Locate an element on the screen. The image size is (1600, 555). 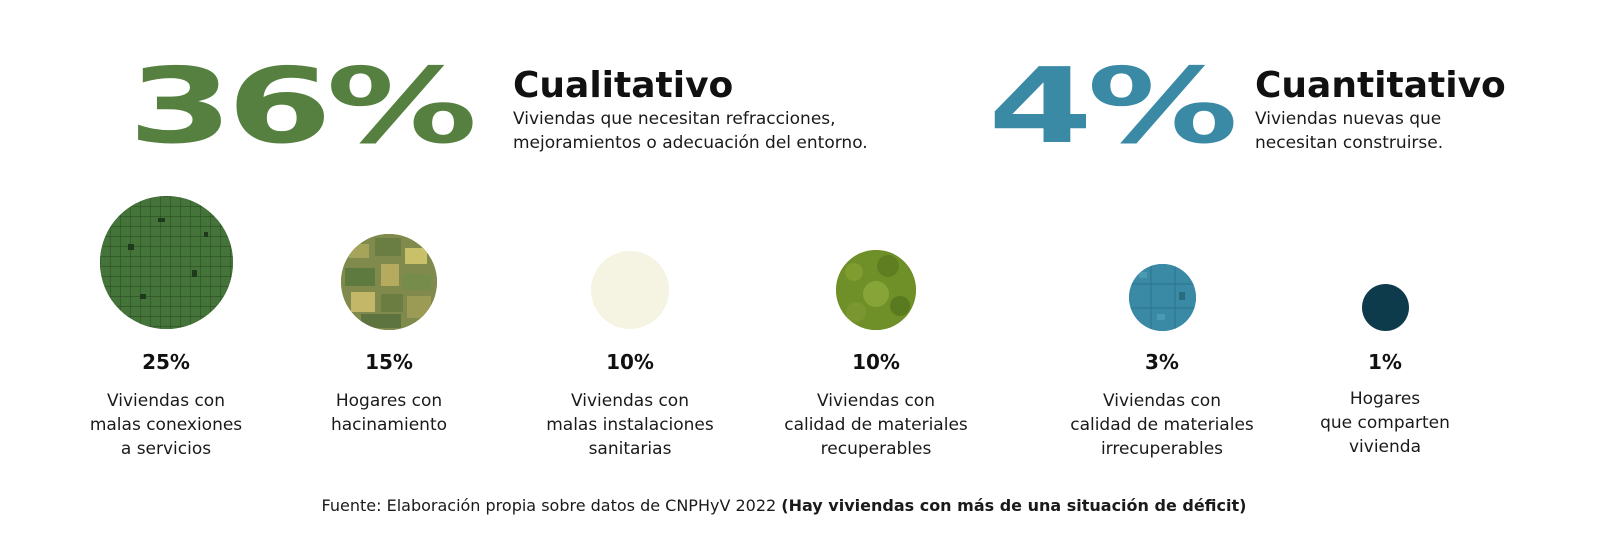
item-label-line: hacinamiento is located at coordinates (389, 425).